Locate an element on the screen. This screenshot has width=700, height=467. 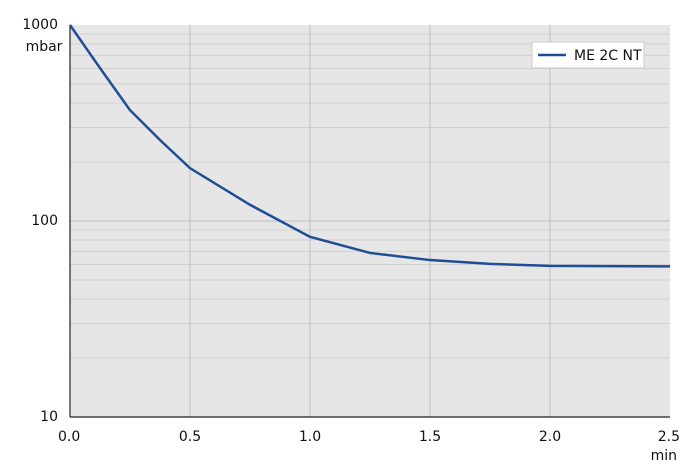
x-tick-label: 1.0 is located at coordinates (310, 437).